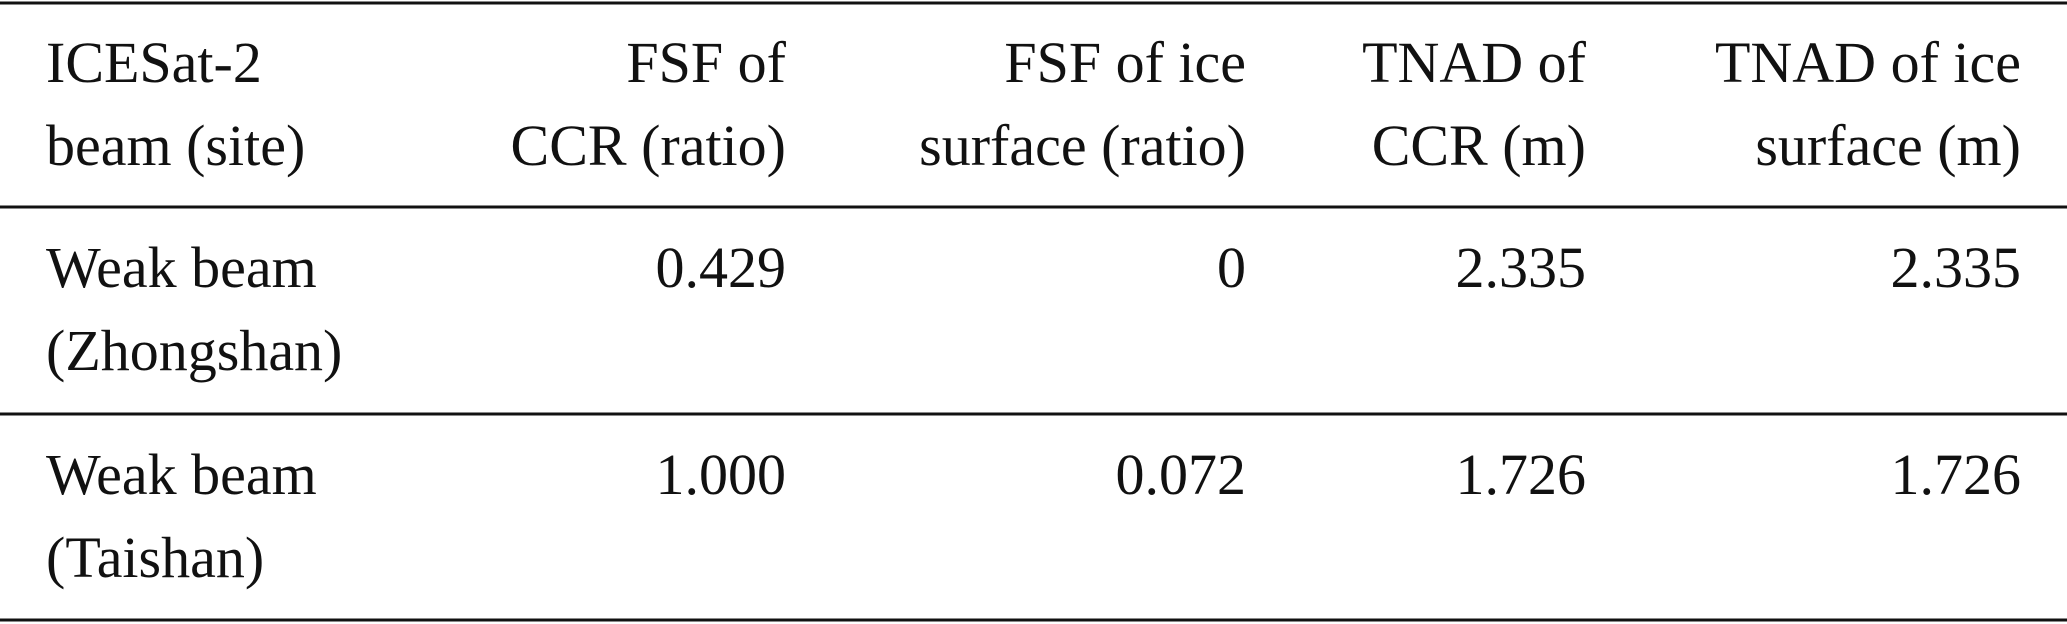 This screenshot has height=624, width=2067. What do you see at coordinates (175, 145) in the screenshot?
I see `header-cell: beam (site)` at bounding box center [175, 145].